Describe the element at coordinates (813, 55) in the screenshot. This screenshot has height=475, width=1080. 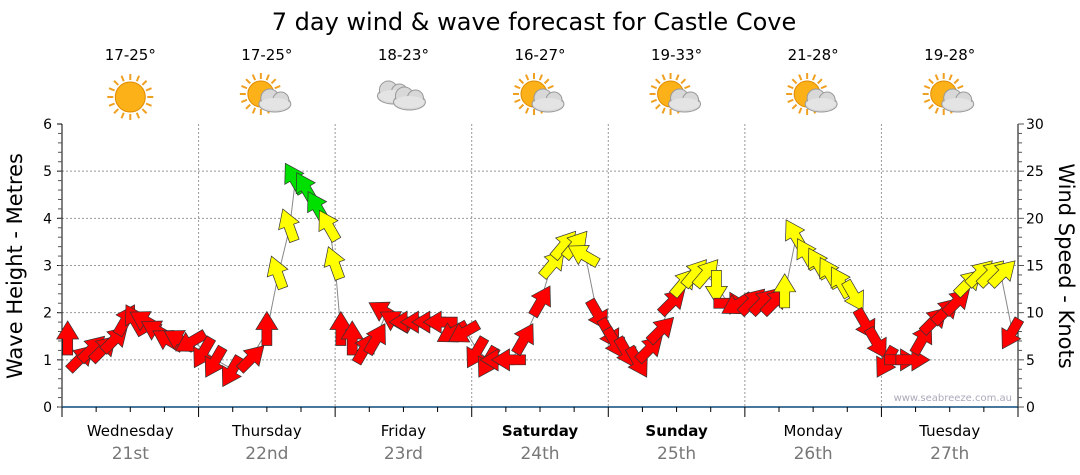
I see `day-temp-range: 21-28°` at that location.